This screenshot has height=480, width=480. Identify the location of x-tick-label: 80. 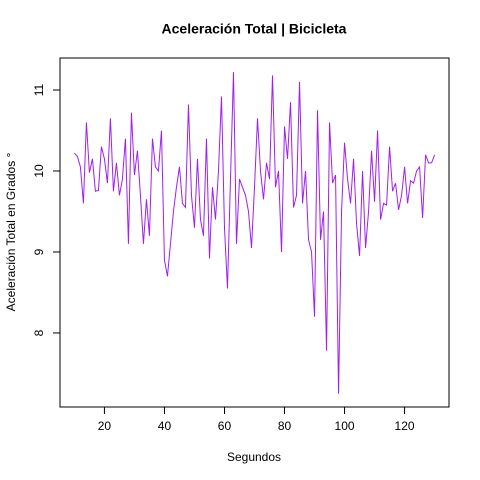
(285, 426).